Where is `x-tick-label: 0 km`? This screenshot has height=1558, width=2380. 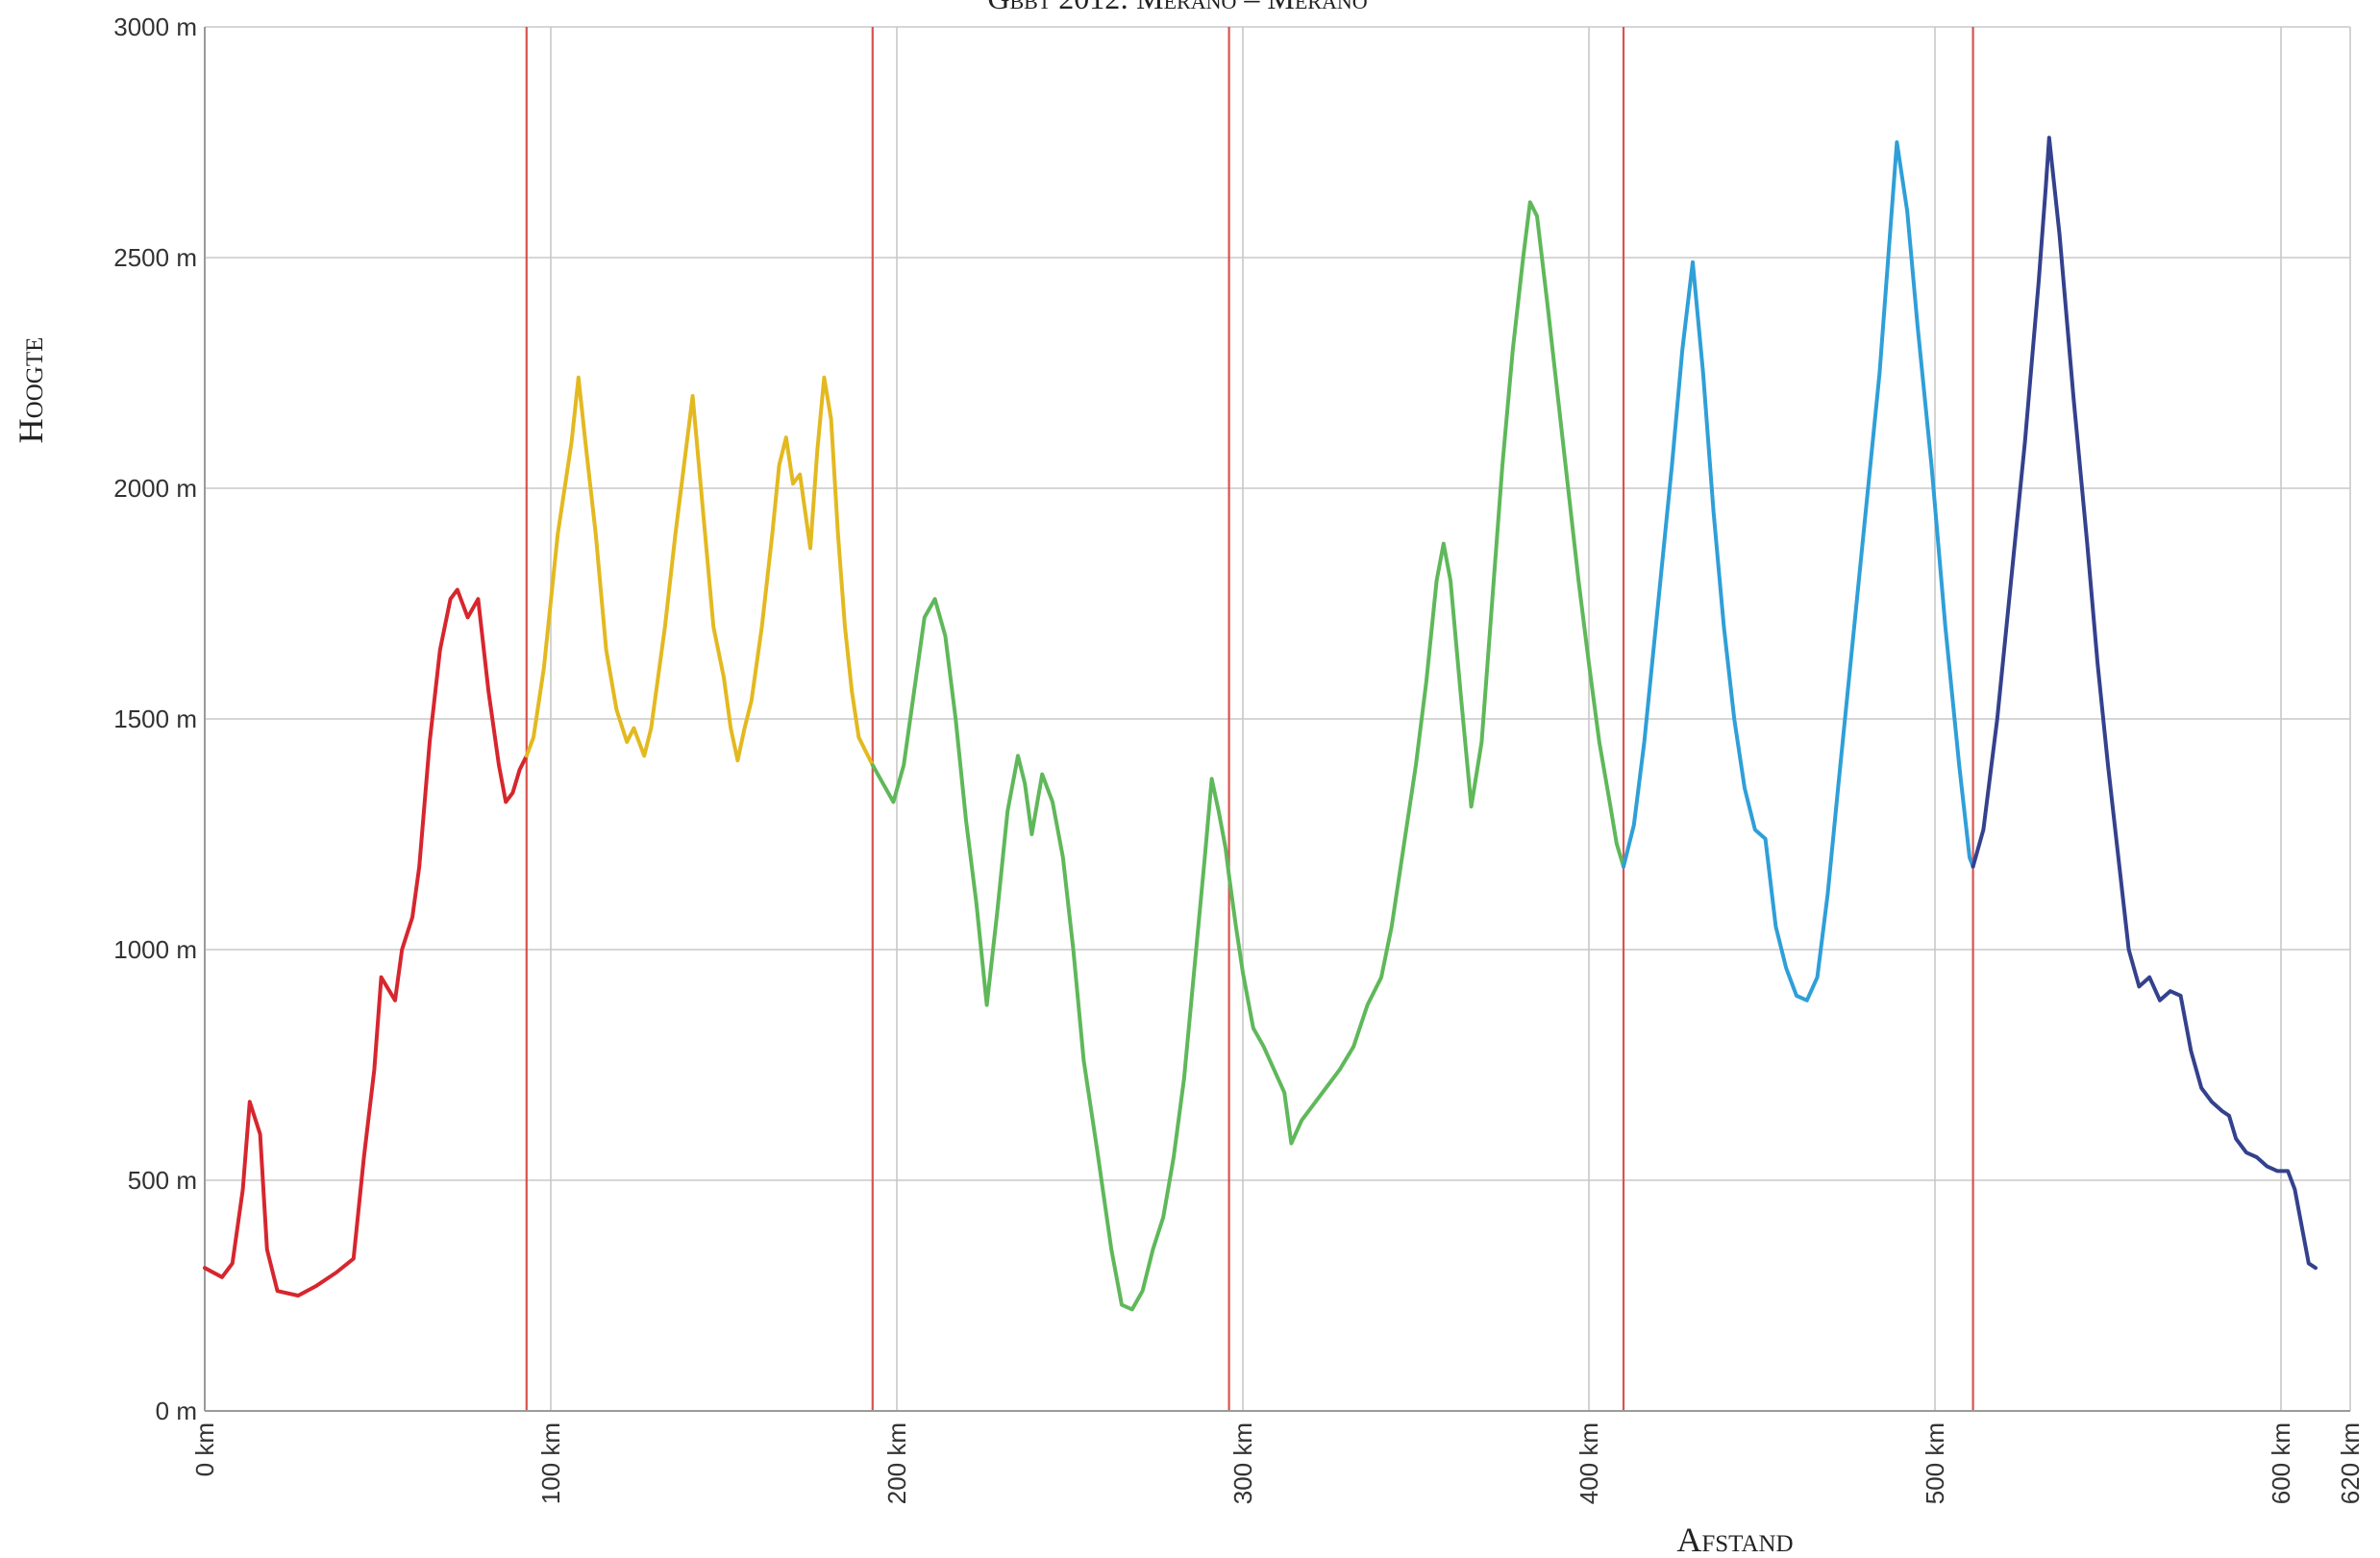 x-tick-label: 0 km is located at coordinates (205, 1449).